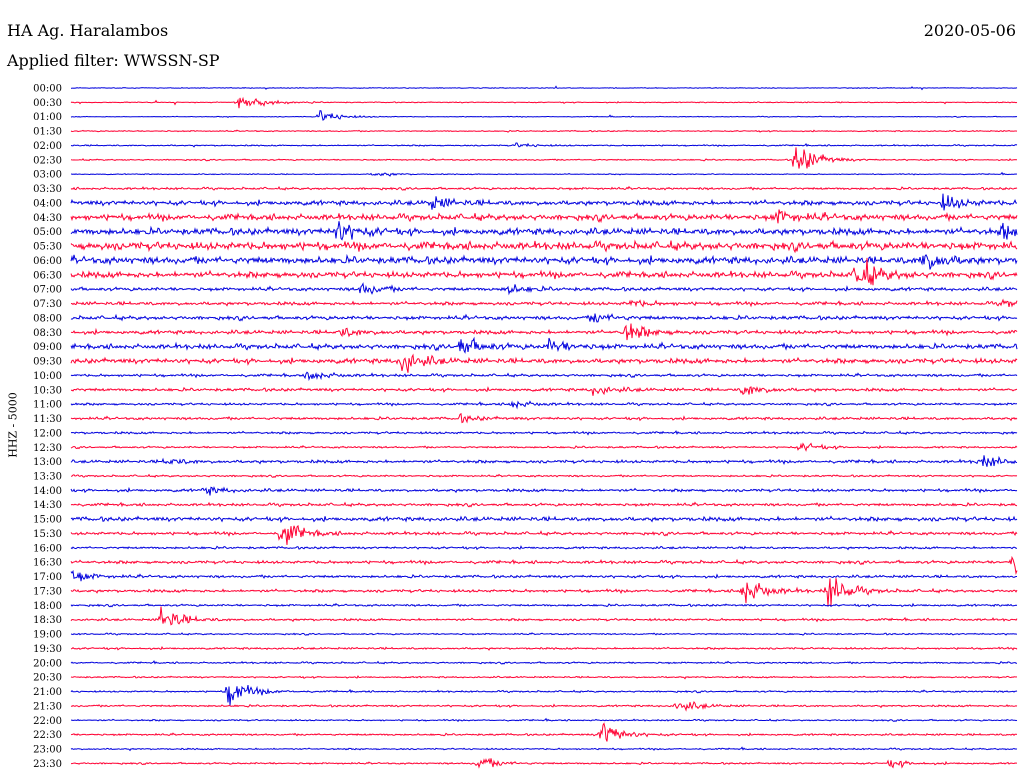 This screenshot has height=780, width=1024. What do you see at coordinates (543, 662) in the screenshot?
I see `trace-line-2000` at bounding box center [543, 662].